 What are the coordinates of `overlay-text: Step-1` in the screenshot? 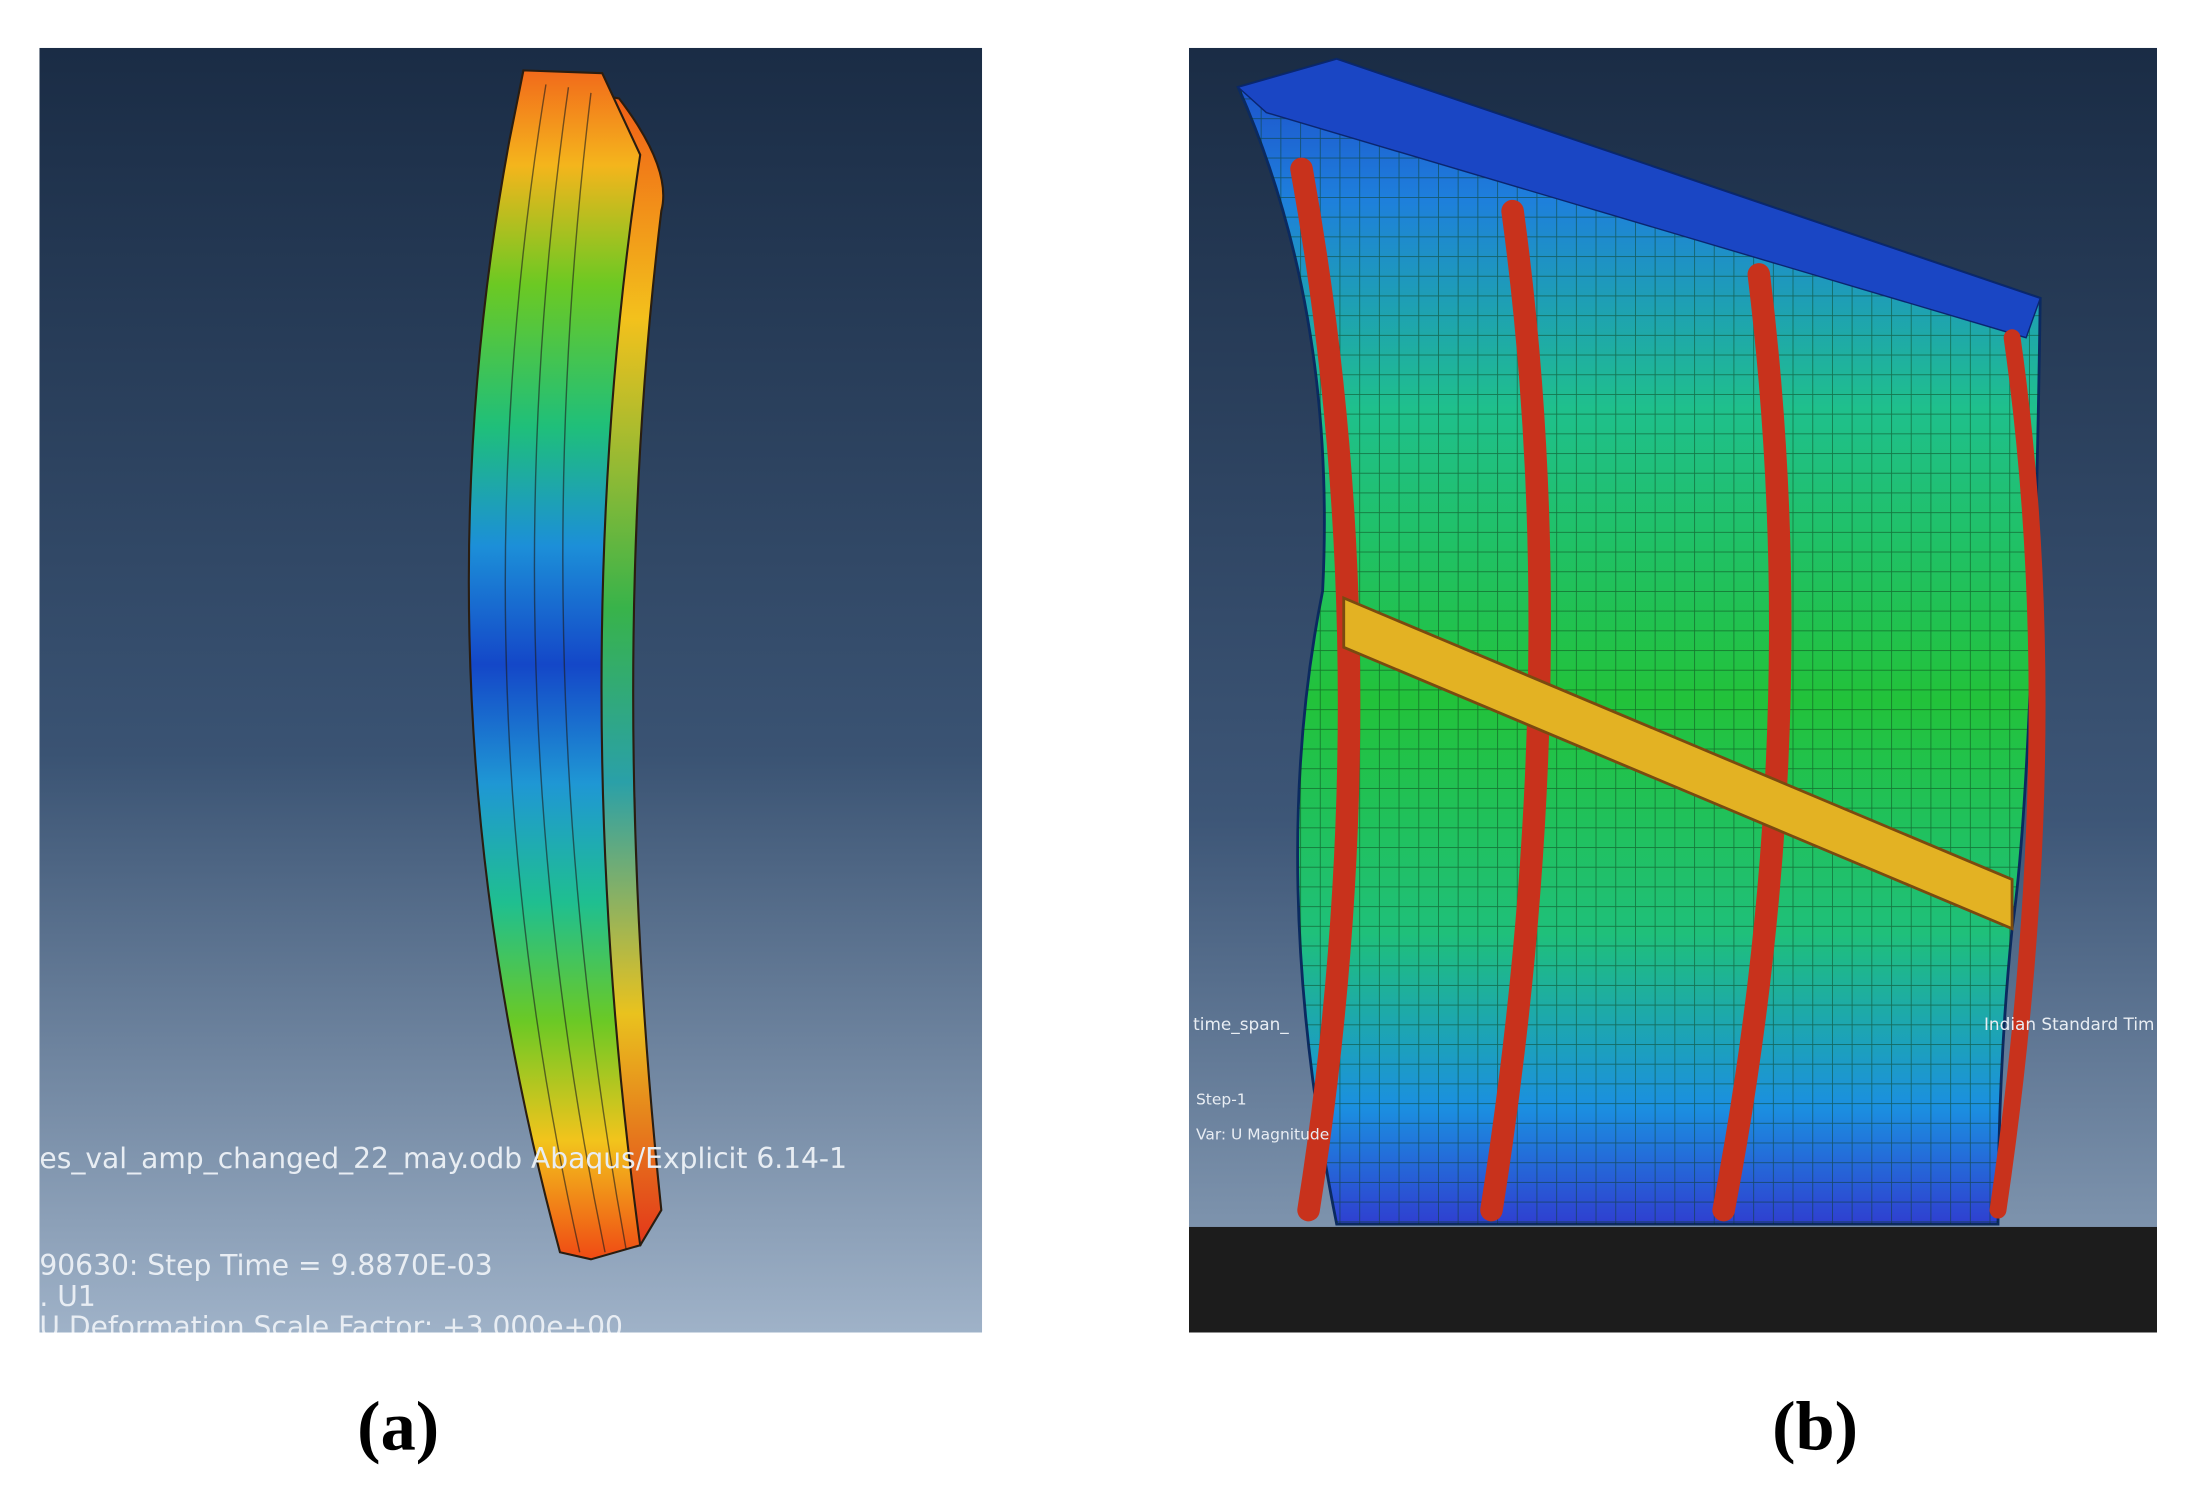 It's located at (1221, 1100).